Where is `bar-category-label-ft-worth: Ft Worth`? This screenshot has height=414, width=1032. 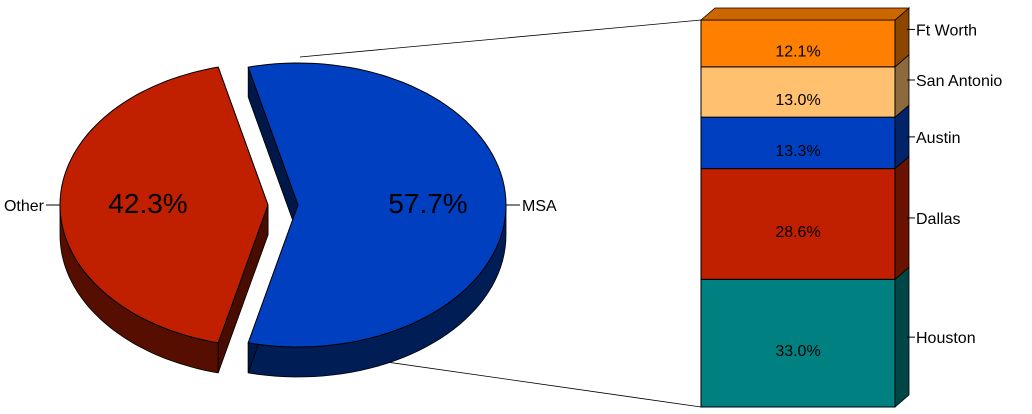
bar-category-label-ft-worth: Ft Worth is located at coordinates (946, 30).